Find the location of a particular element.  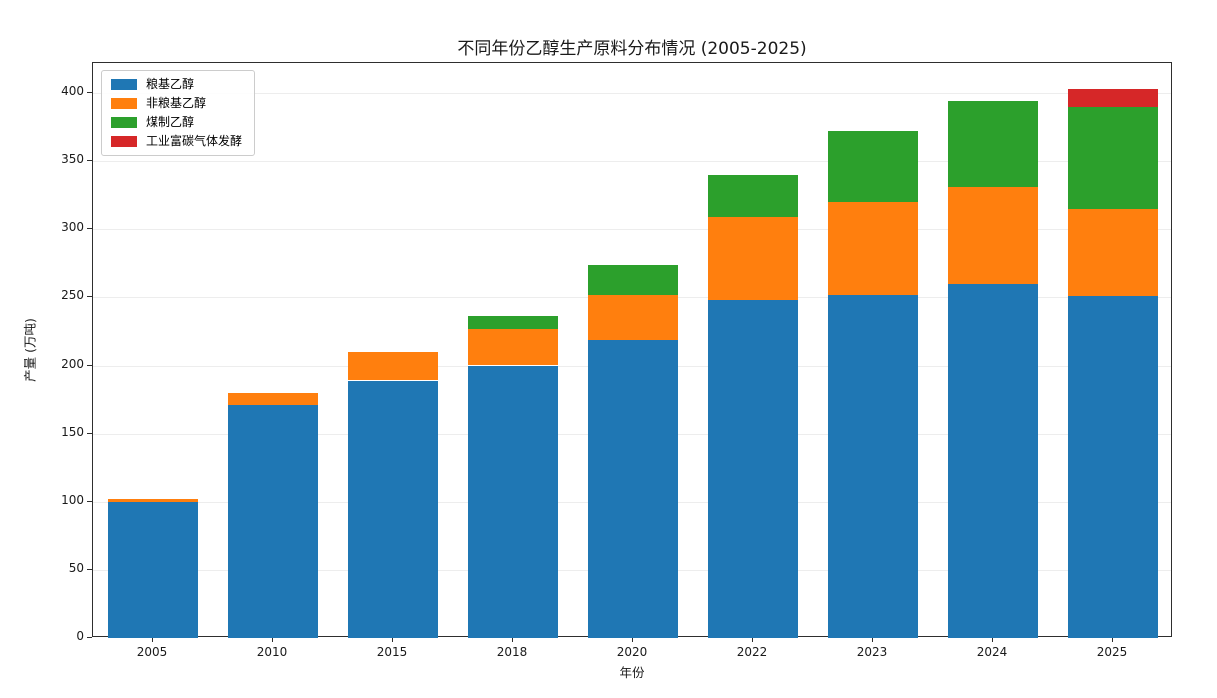

legend-item: 粮基乙醇 is located at coordinates (176, 84).